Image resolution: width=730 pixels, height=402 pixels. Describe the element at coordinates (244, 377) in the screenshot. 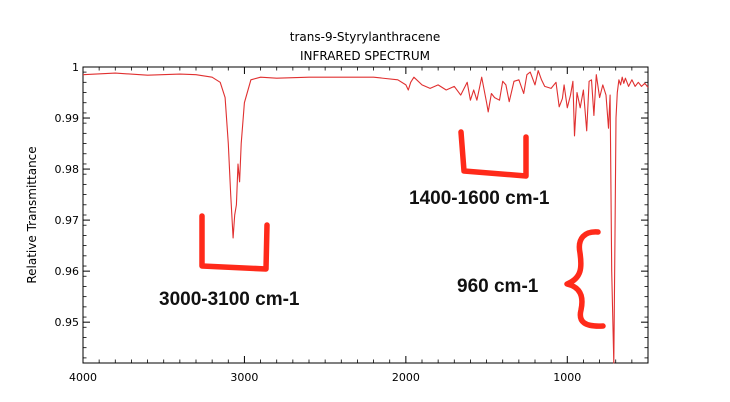

I see `x-tick-label: 3000` at that location.